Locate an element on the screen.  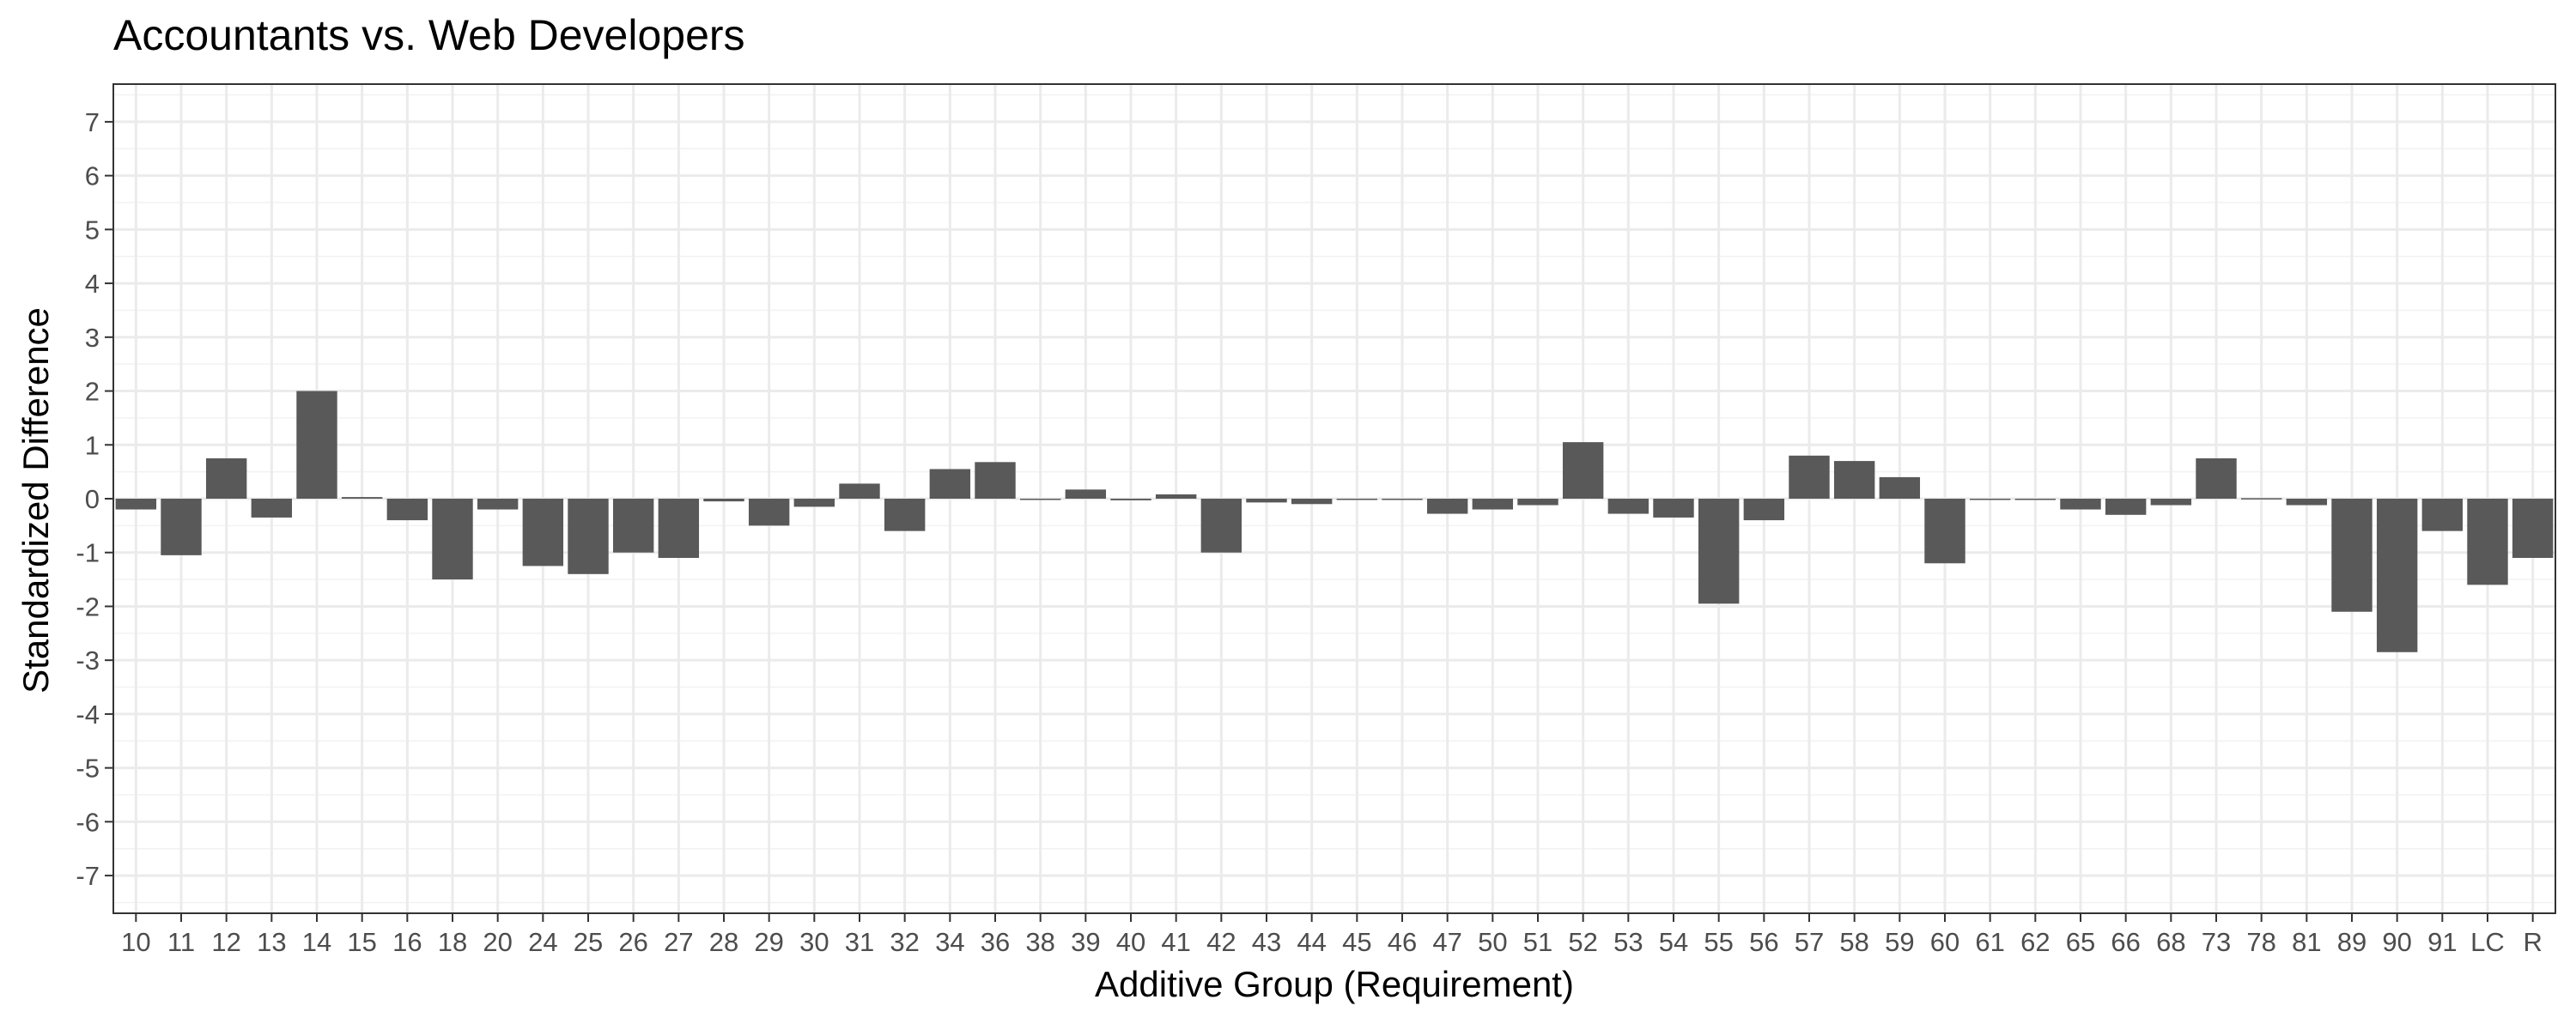
x-tick-label: 29 is located at coordinates (768, 942).